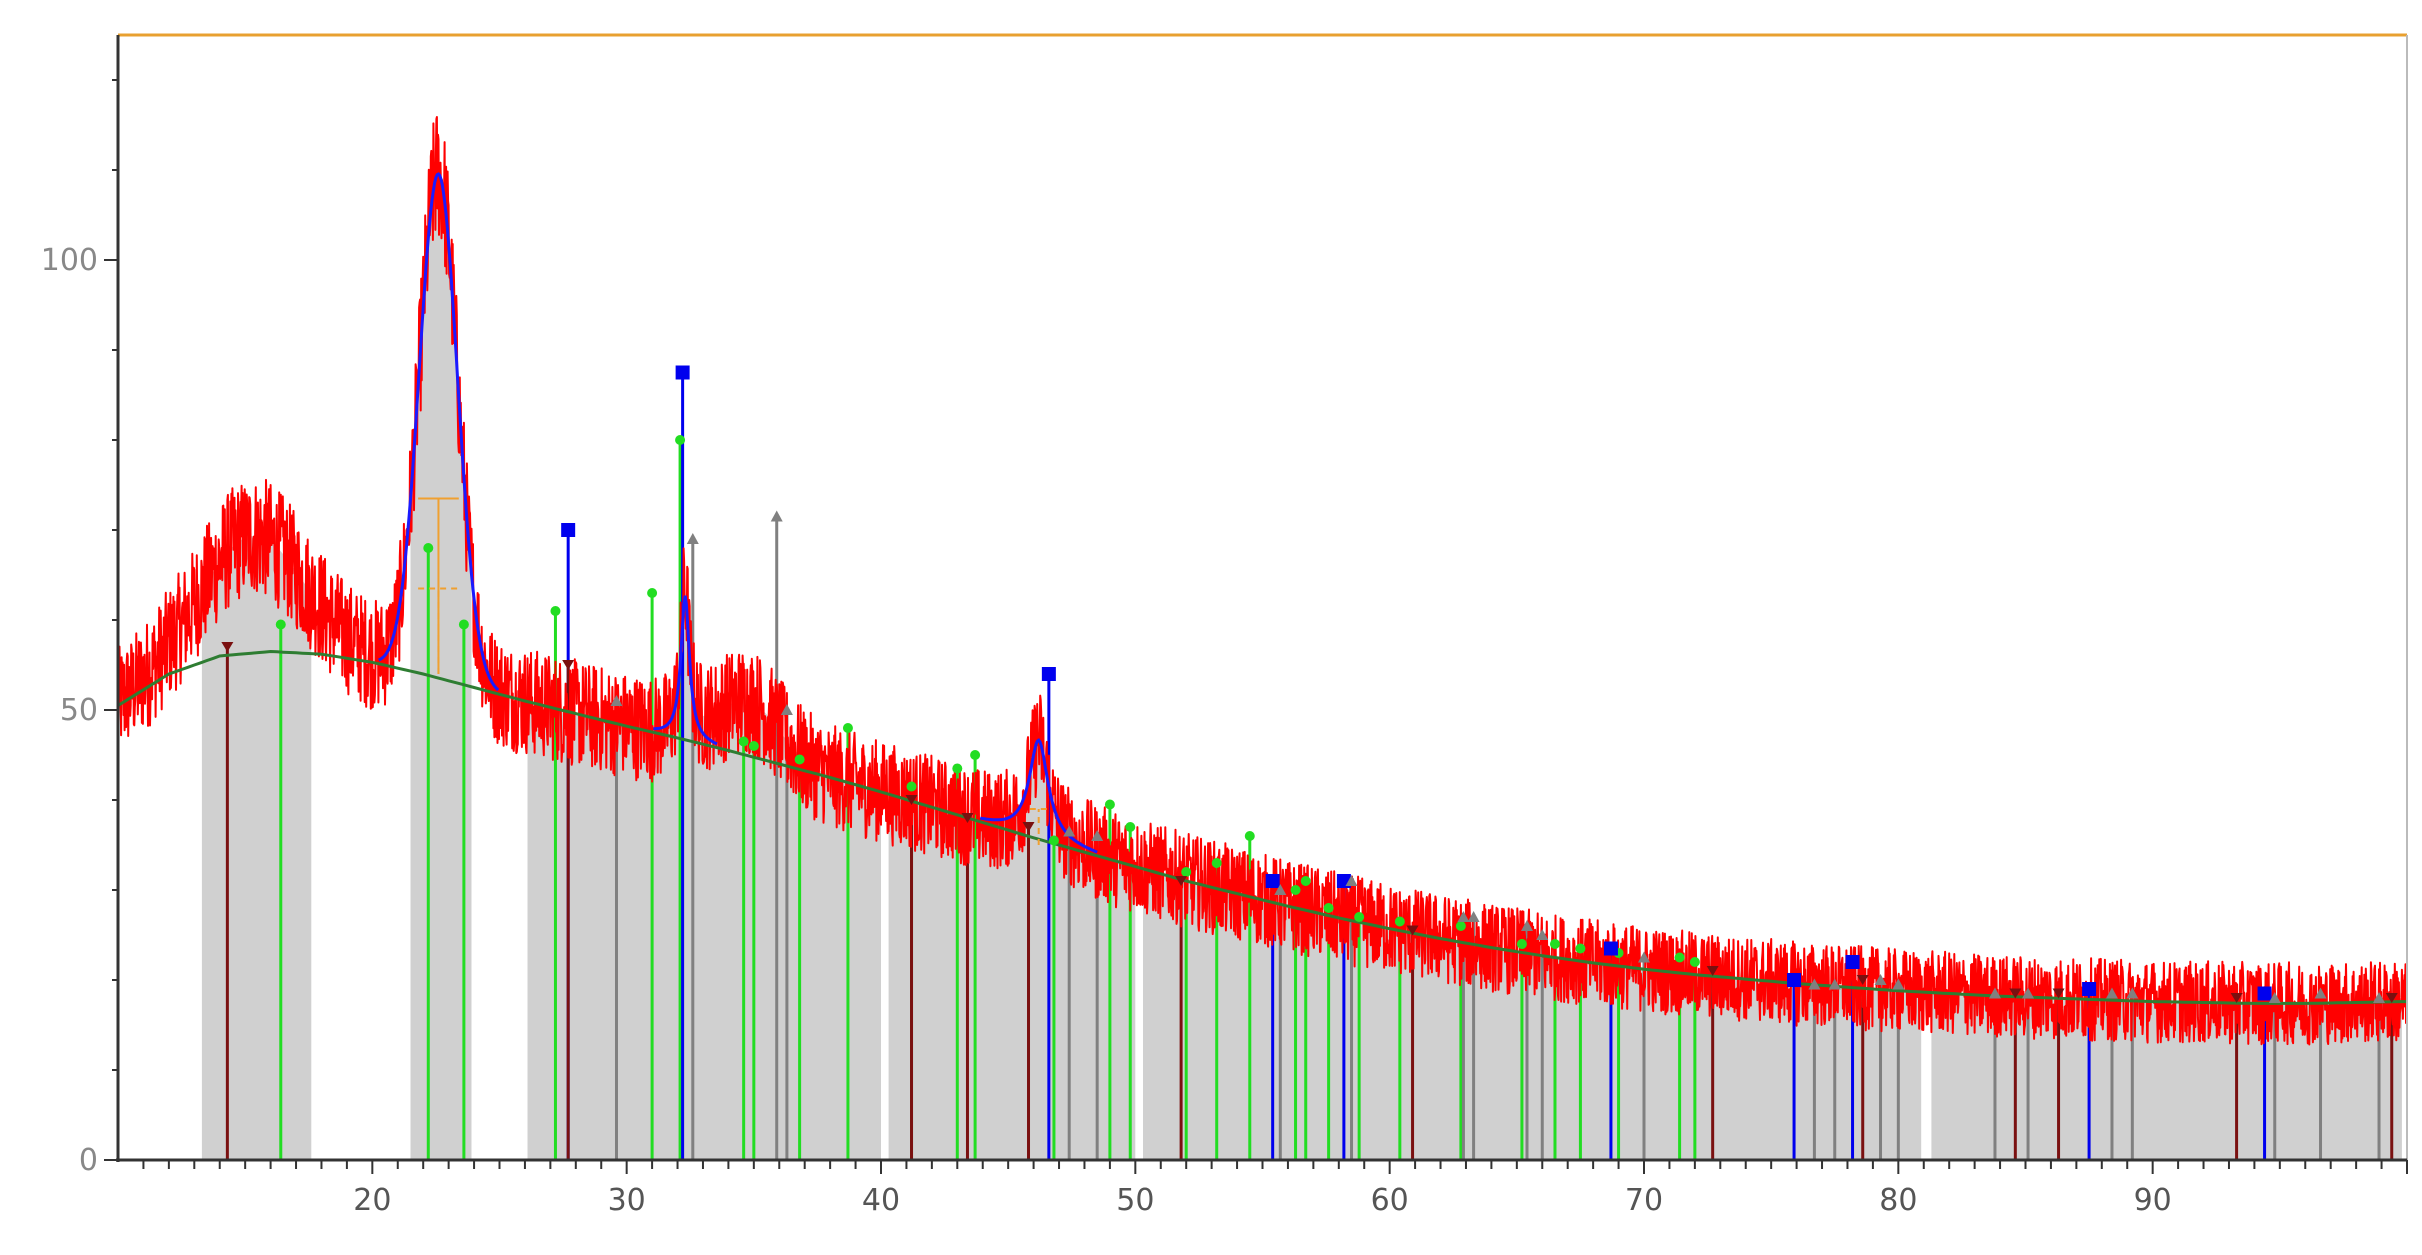  I want to click on x-tick-label-20: 20, so click(372, 1200).